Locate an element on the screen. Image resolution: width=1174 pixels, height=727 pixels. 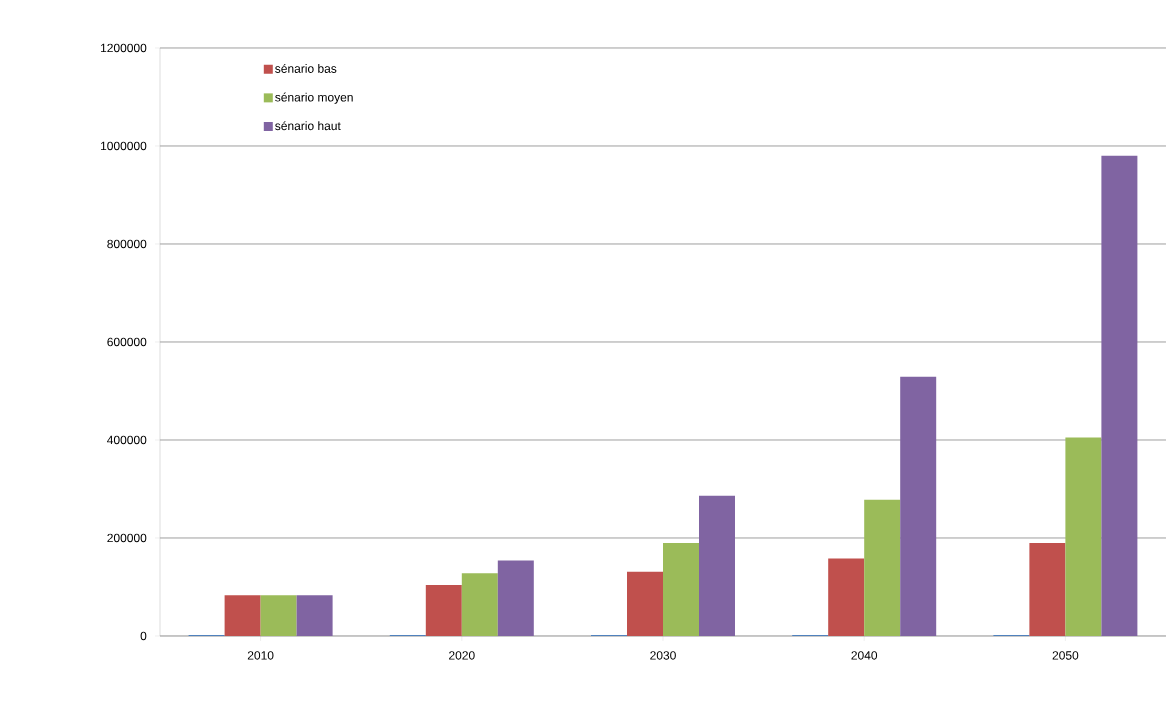
legend-label: sénario haut is located at coordinates (308, 126).